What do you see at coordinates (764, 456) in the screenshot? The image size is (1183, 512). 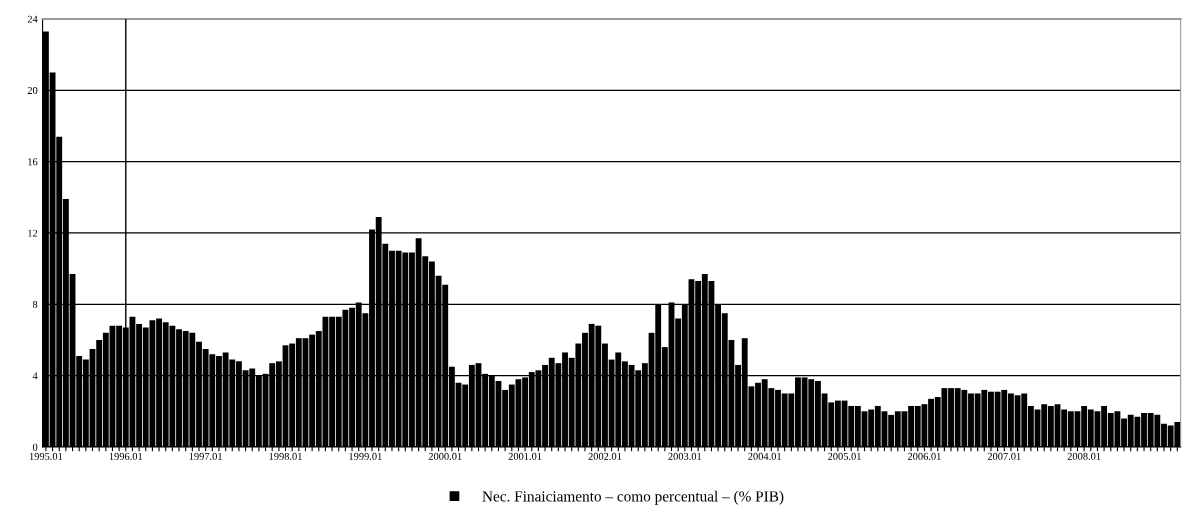 I see `x-tick-label: 2004.01` at bounding box center [764, 456].